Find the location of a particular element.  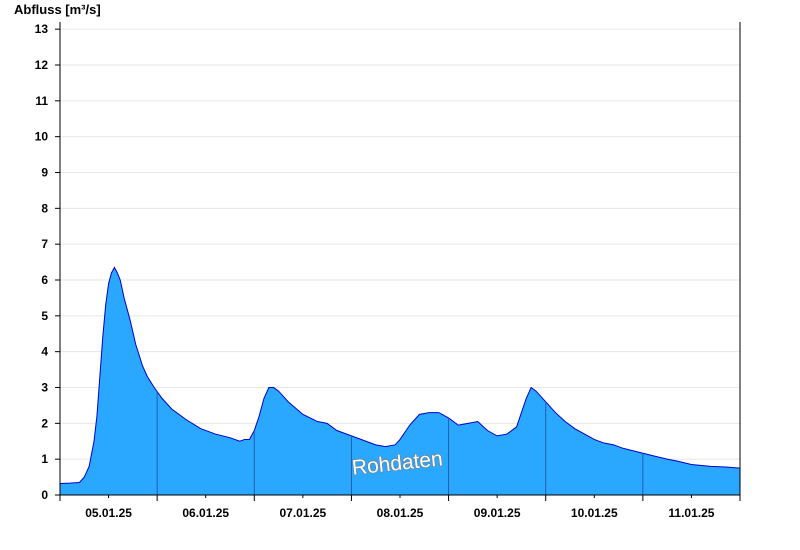

y-tick-label: 0 is located at coordinates (44, 495).